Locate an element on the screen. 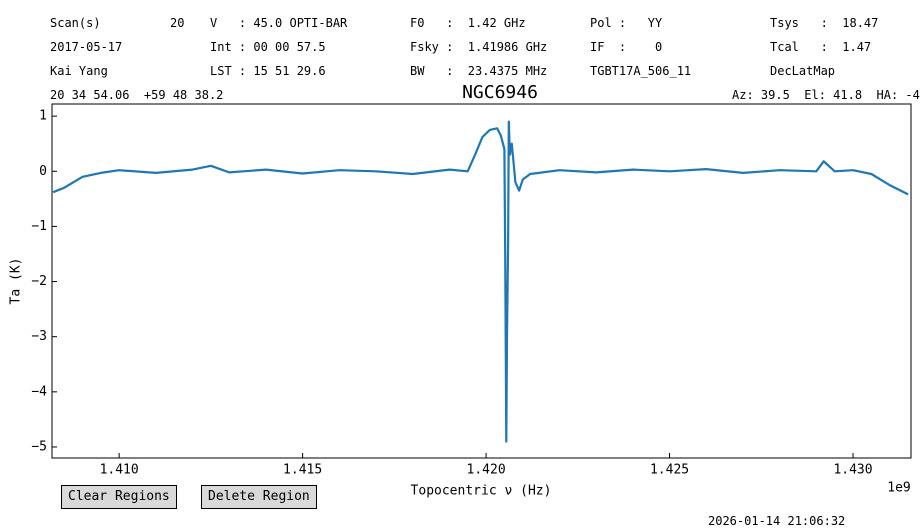 Image resolution: width=921 pixels, height=531 pixels. y-tick-label: 0 is located at coordinates (43, 171).